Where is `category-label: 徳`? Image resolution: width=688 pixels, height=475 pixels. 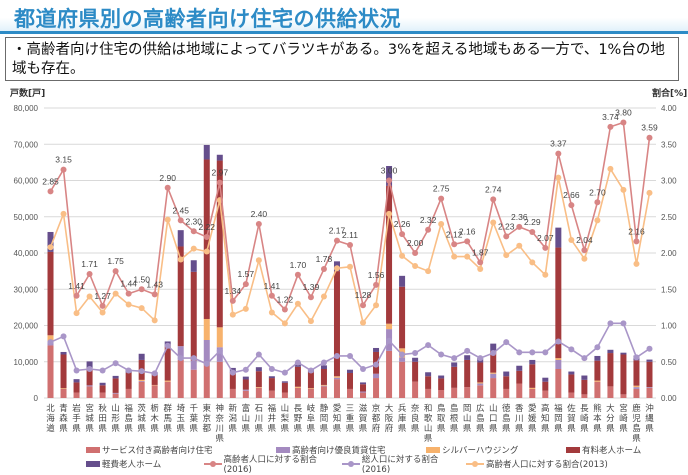
category-label: 徳 is located at coordinates (506, 408).